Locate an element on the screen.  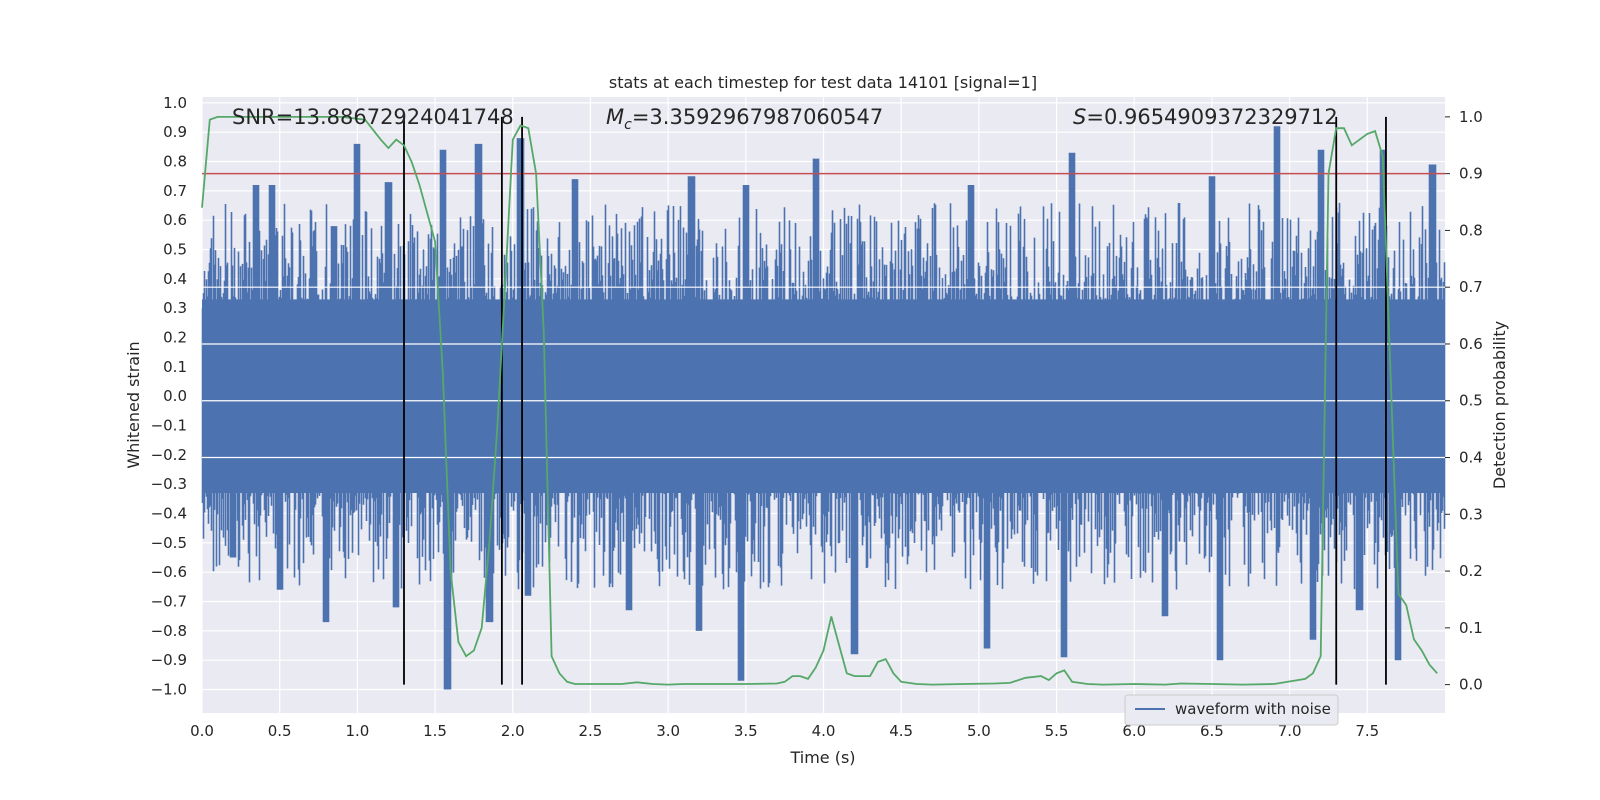
y-tick-label-right: 1.0 is located at coordinates (1471, 117).